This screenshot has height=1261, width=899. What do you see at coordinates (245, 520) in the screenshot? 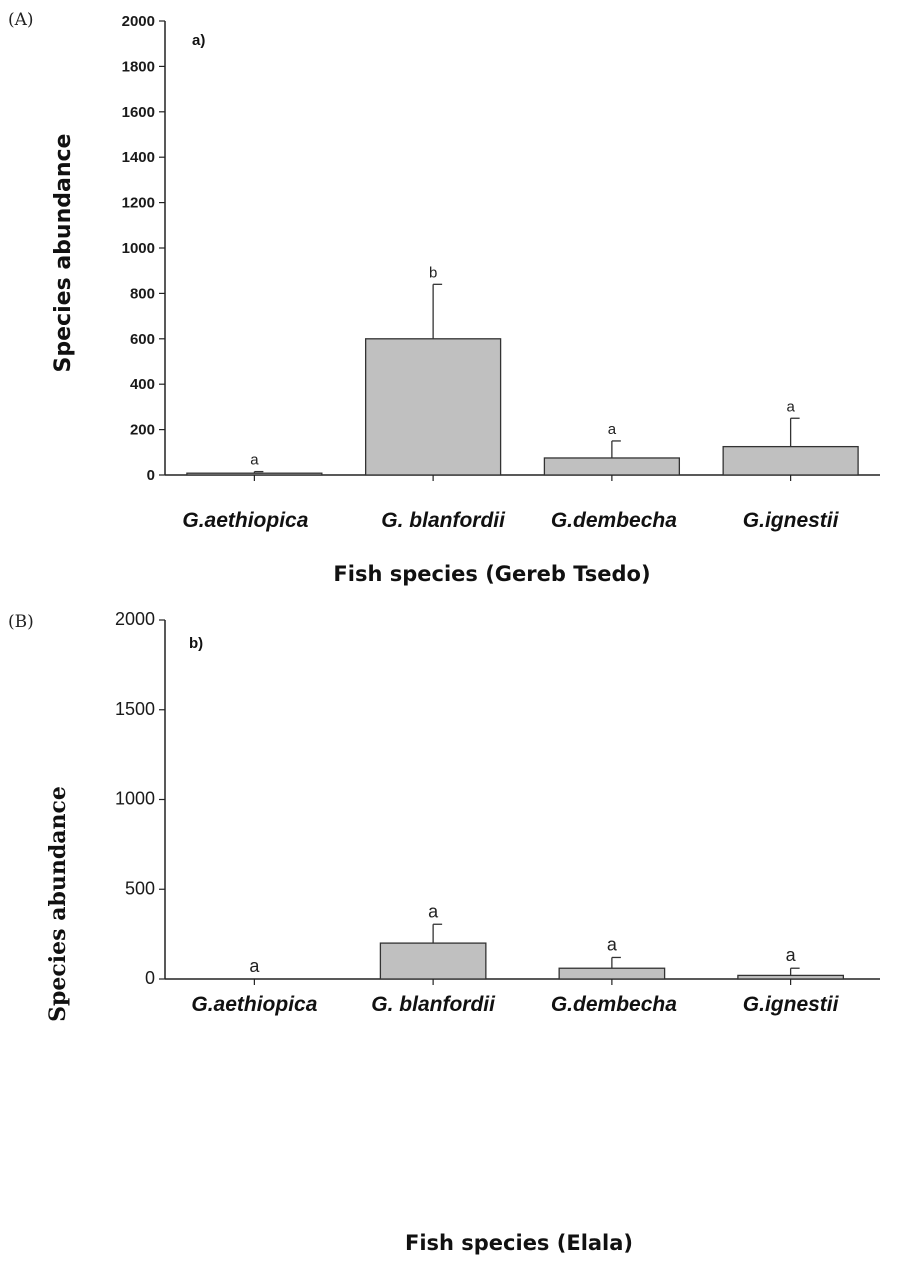
I see `chart-a-category-label: G.aethiopica` at bounding box center [245, 520].